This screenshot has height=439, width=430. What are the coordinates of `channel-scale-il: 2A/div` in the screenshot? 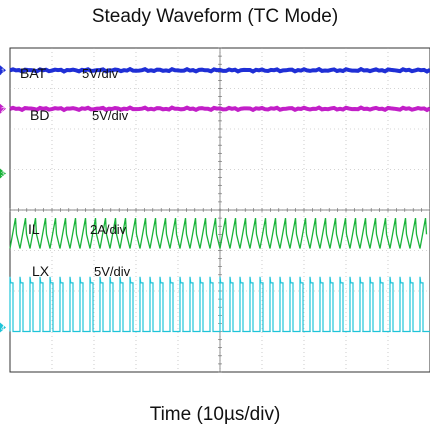 It's located at (108, 229).